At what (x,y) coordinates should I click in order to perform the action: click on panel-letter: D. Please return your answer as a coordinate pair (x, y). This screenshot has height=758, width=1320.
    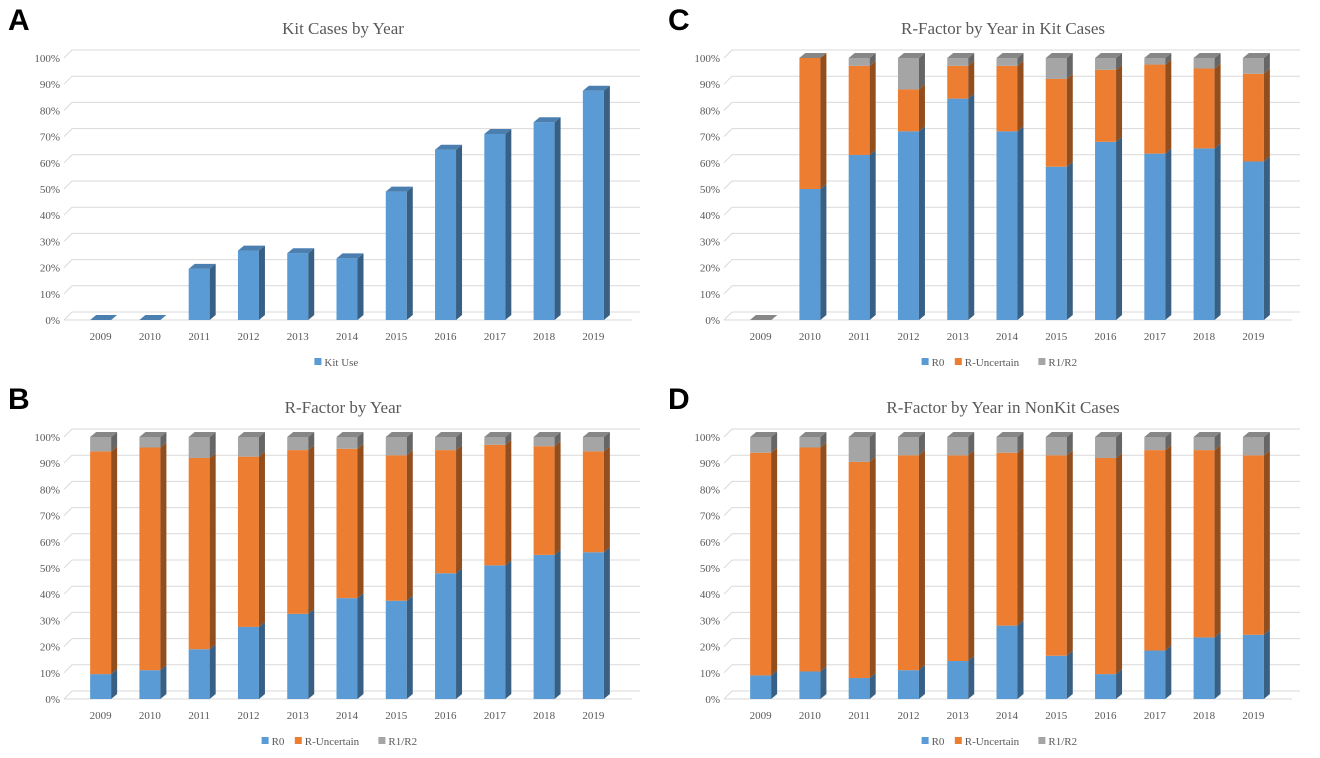
    Looking at the image, I should click on (679, 399).